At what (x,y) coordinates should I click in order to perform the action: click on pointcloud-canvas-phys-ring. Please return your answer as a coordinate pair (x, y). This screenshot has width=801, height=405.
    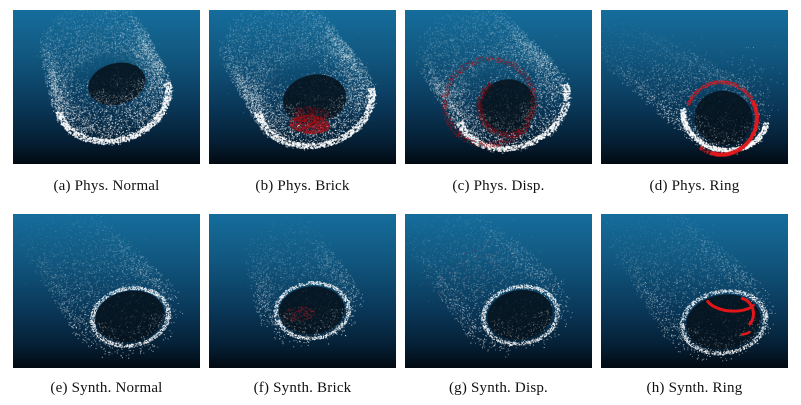
    Looking at the image, I should click on (694, 87).